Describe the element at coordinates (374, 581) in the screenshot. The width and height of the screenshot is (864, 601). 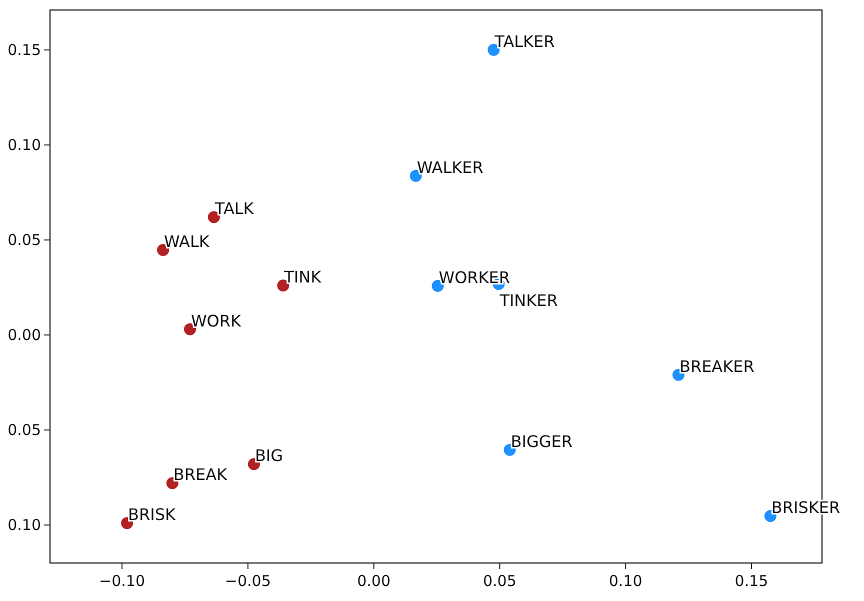
I see `x-tick-label: 0.00` at that location.